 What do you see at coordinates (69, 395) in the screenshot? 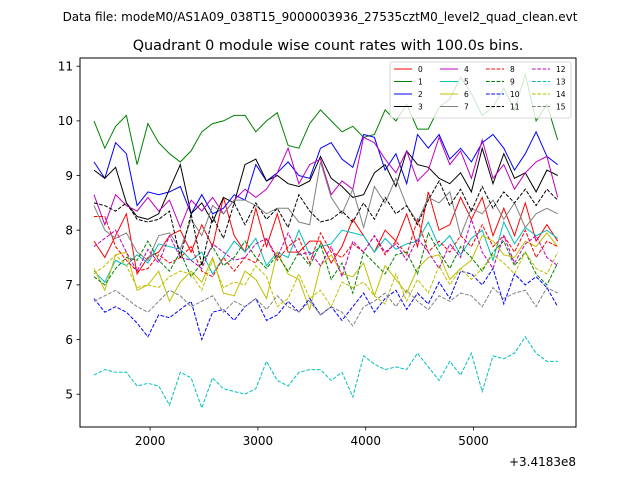
I see `y-tick-label: 5` at bounding box center [69, 395].